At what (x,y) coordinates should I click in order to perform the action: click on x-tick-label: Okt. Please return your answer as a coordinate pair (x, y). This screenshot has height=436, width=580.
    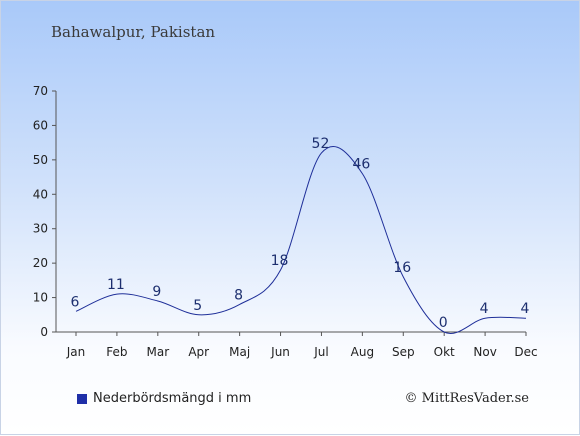
    Looking at the image, I should click on (444, 352).